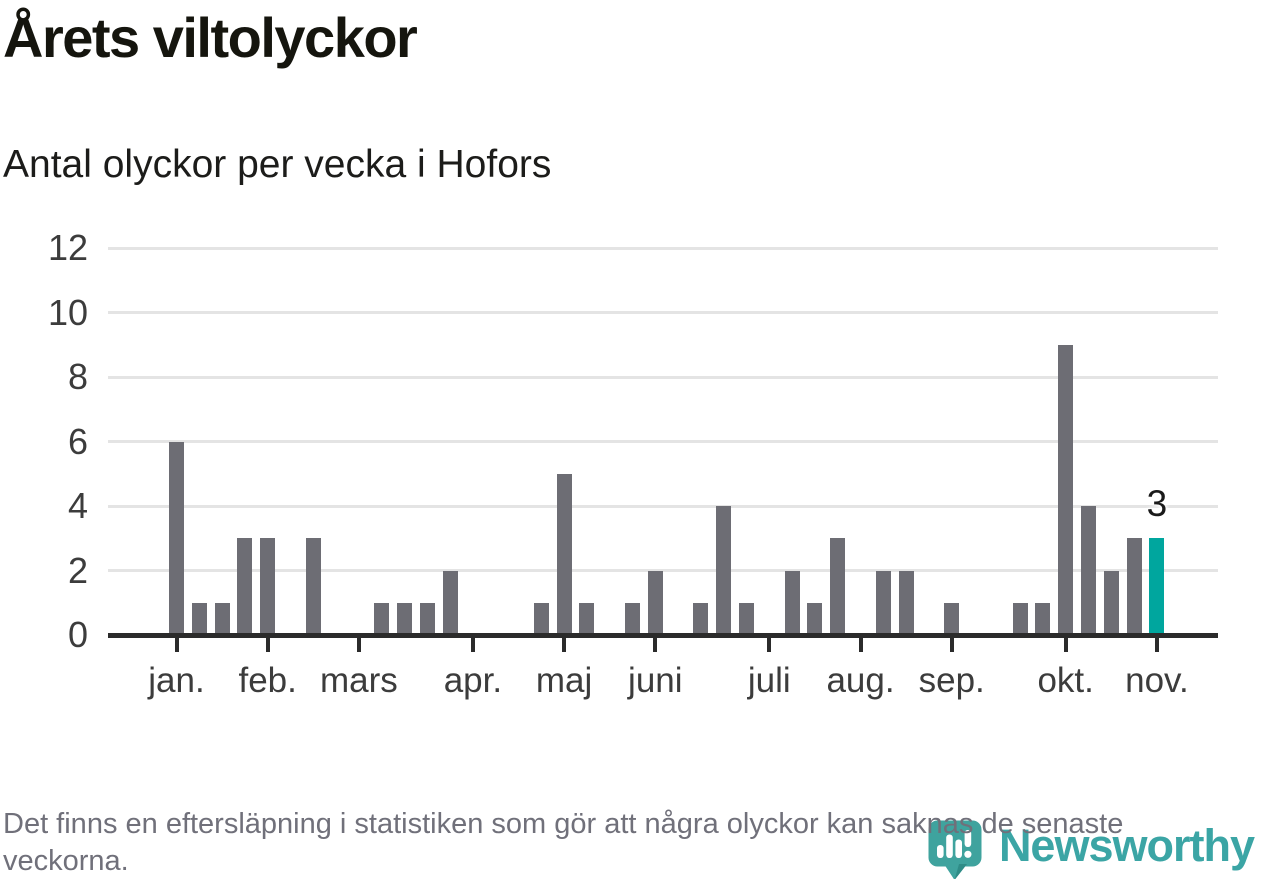  Describe the element at coordinates (472, 644) in the screenshot. I see `x-axis-tick-apr` at that location.